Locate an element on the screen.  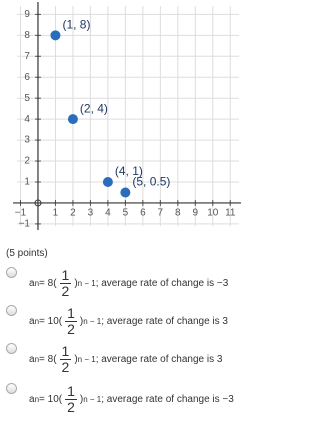
y-tick-label: 3 is located at coordinates (27, 140).